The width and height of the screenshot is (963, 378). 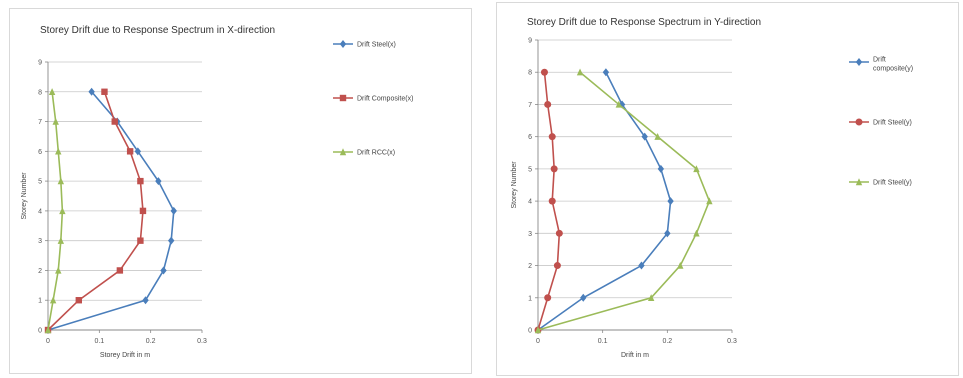 I want to click on y-chart-y-tick-label: 5, so click(x=530, y=169).